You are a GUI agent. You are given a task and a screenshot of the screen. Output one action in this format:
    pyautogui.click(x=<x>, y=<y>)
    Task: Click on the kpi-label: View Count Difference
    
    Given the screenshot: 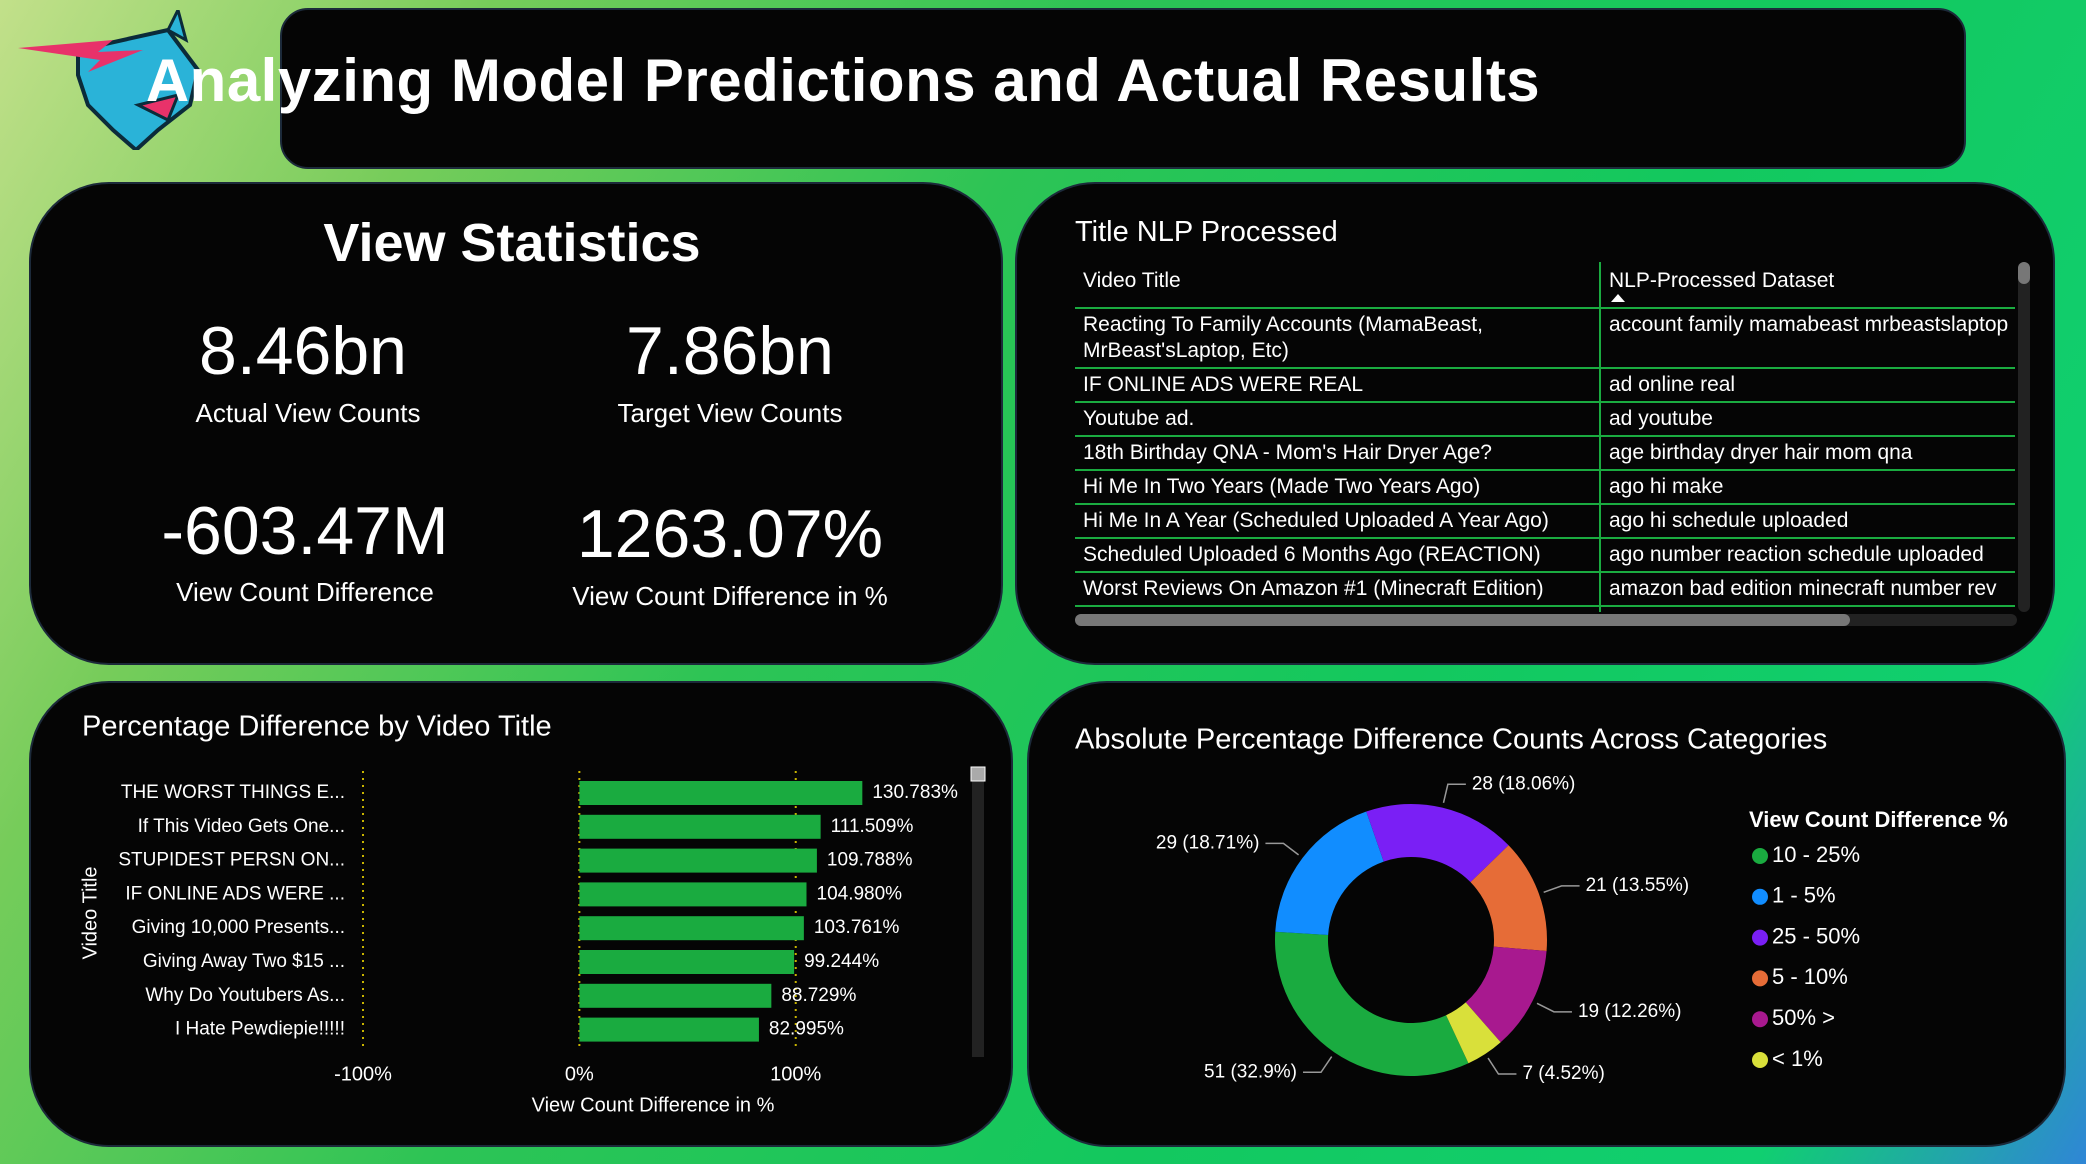 What is the action you would take?
    pyautogui.click(x=305, y=592)
    